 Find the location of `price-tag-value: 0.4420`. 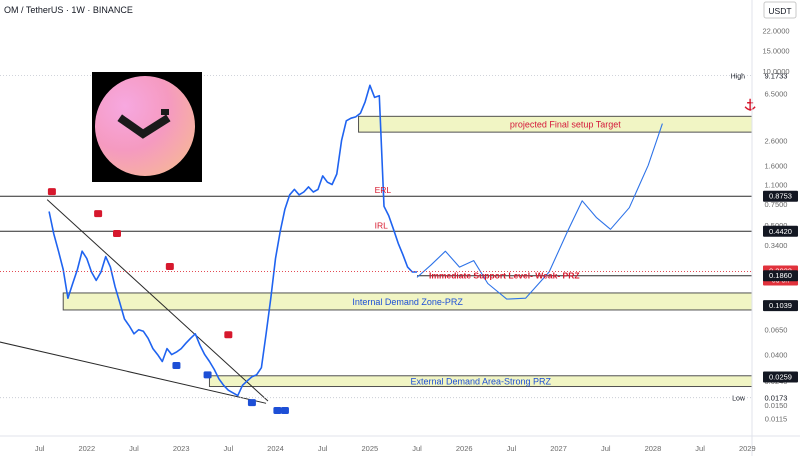

price-tag-value: 0.4420 is located at coordinates (780, 231).